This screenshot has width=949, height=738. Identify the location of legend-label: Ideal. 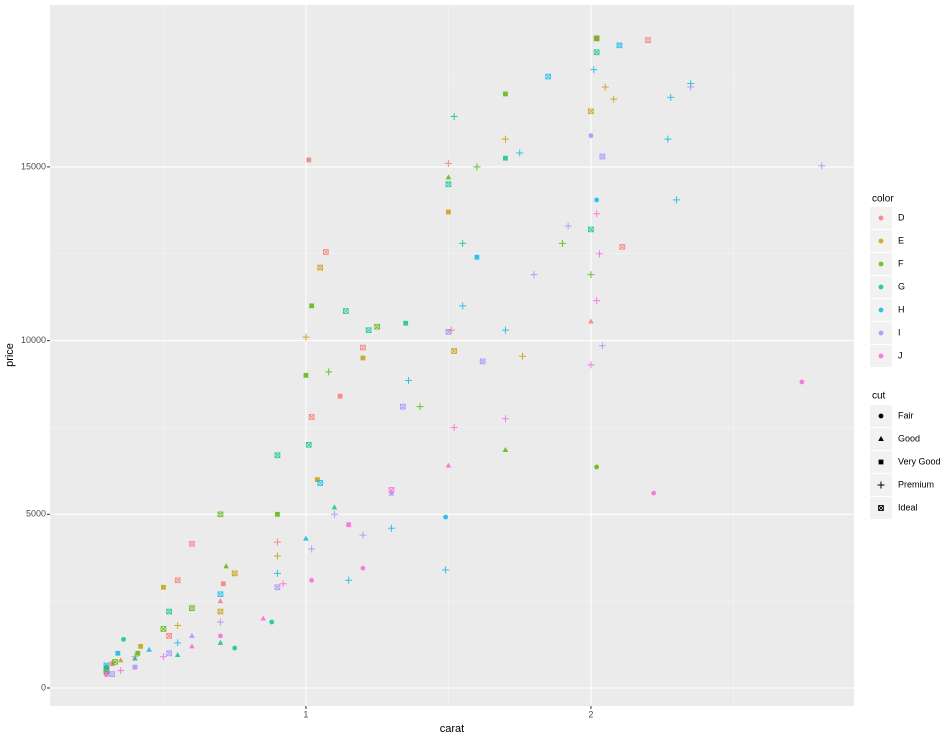
(908, 507).